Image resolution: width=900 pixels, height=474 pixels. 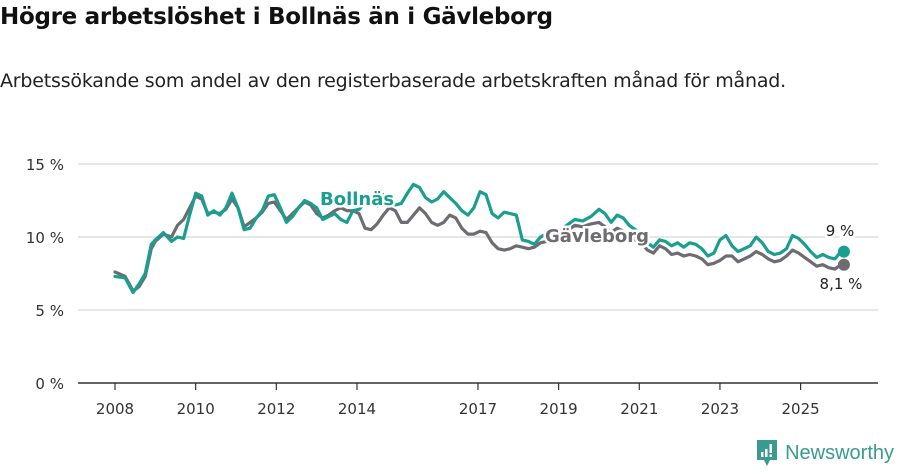 I want to click on gavleborg-end-value: 8,1 %, so click(x=841, y=284).